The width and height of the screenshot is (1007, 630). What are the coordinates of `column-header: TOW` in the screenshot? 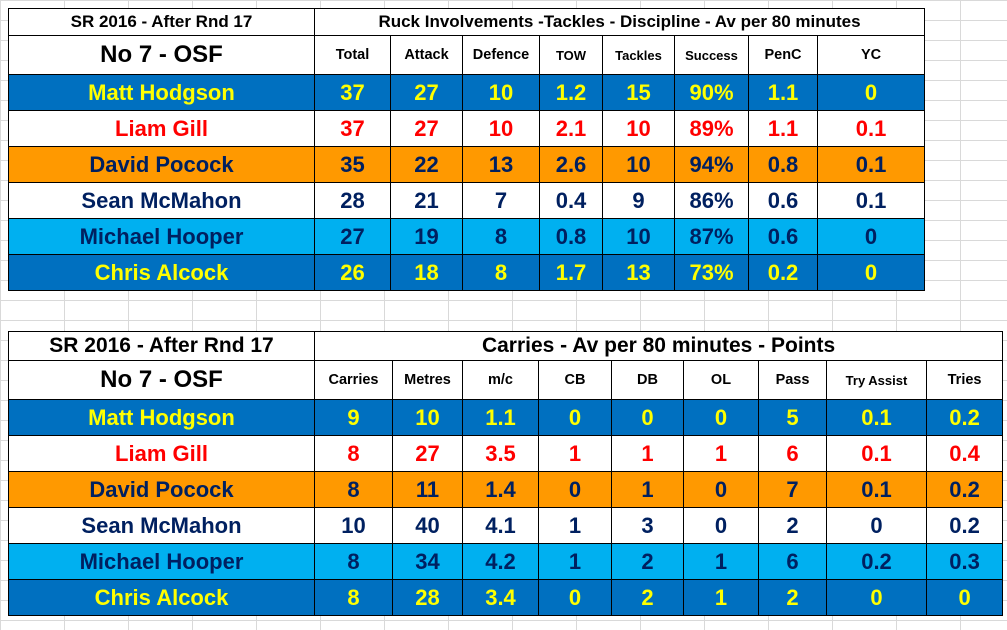 It's located at (571, 55).